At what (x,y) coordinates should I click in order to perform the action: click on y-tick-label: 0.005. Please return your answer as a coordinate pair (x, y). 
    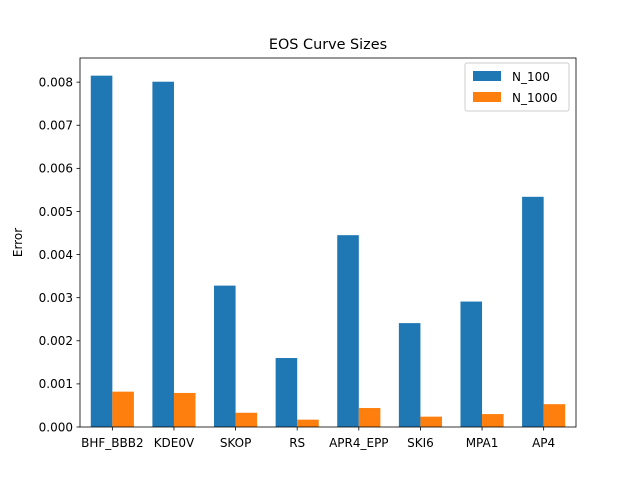
    Looking at the image, I should click on (56, 212).